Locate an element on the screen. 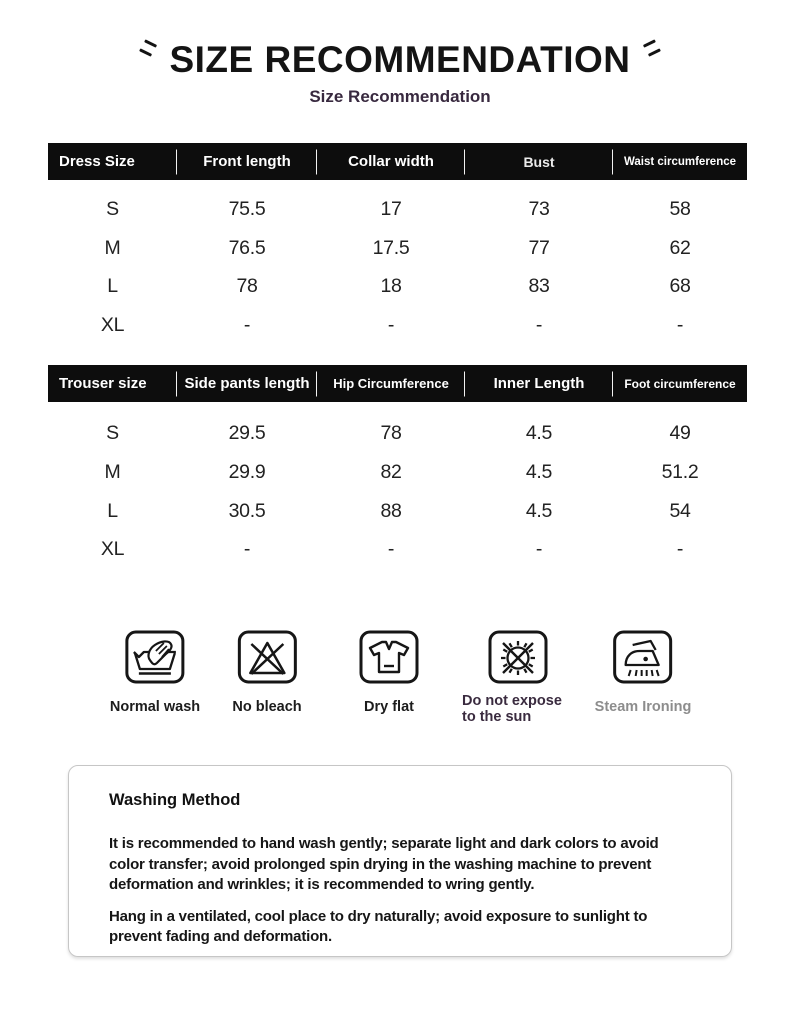 The image size is (800, 1021). title-decoration-right-icon is located at coordinates (651, 50).